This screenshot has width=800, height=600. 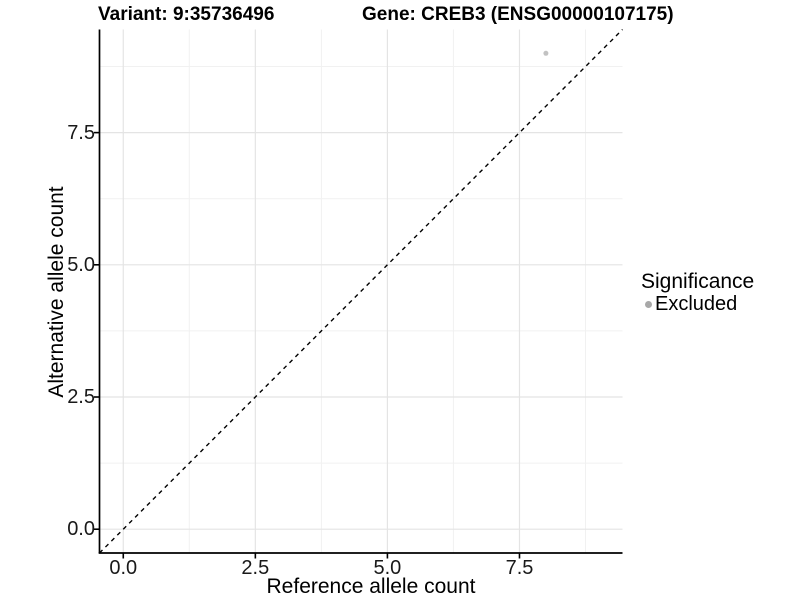 I want to click on legend-entry-label: Excluded, so click(x=696, y=303).